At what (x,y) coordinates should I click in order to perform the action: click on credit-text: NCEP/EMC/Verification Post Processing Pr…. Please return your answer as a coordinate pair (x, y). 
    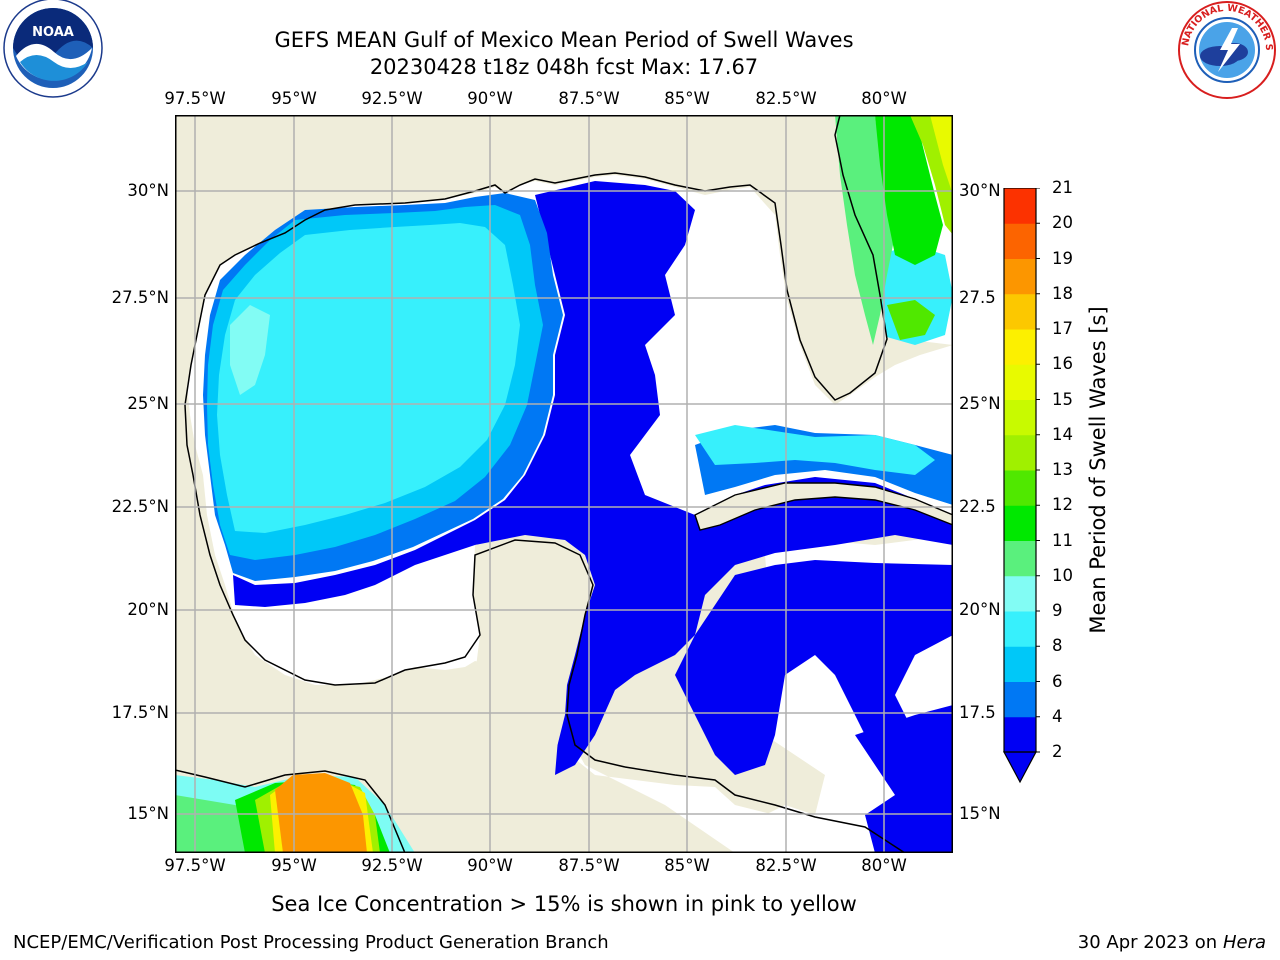
    Looking at the image, I should click on (311, 942).